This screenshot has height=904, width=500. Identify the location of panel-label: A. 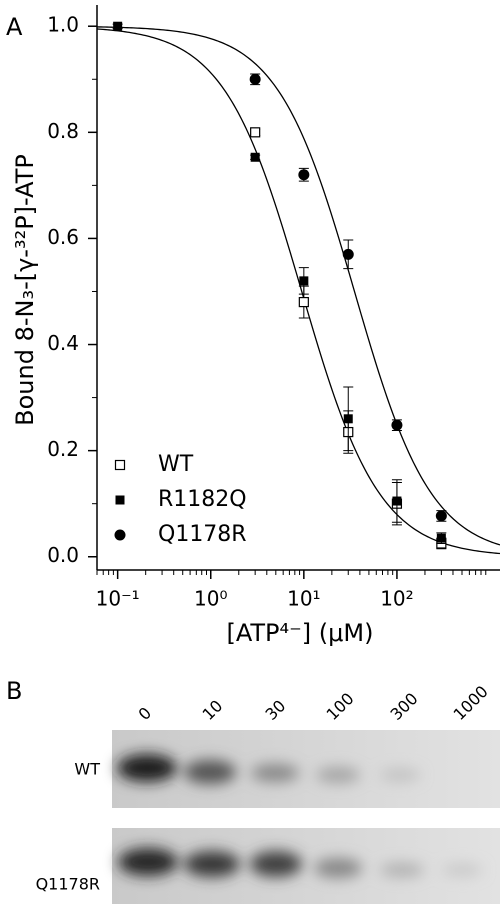
(14, 27).